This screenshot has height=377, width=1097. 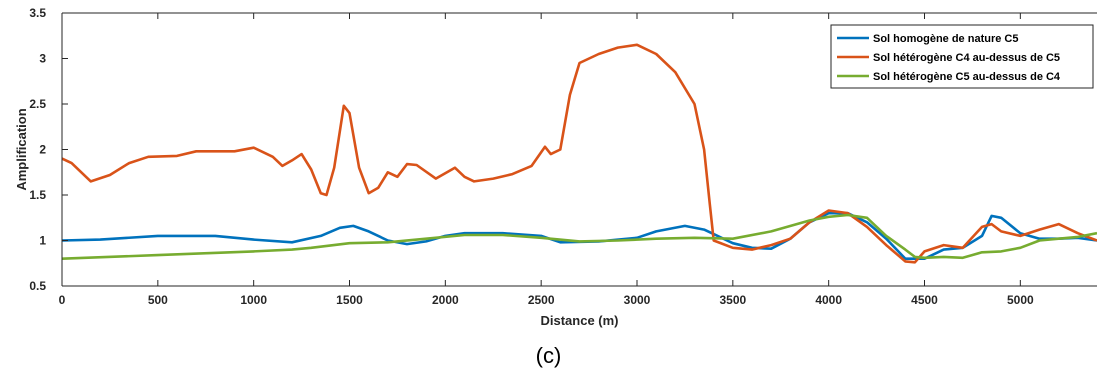 What do you see at coordinates (62, 300) in the screenshot?
I see `x-tick-label: 0` at bounding box center [62, 300].